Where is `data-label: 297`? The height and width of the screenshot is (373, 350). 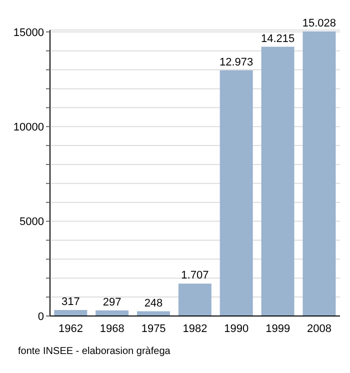
data-label: 297 is located at coordinates (112, 302).